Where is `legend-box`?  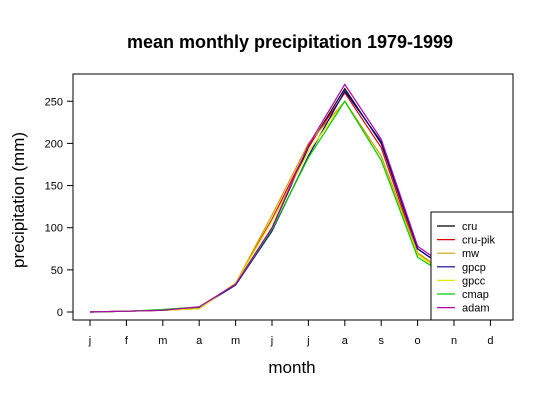
legend-box is located at coordinates (472, 266).